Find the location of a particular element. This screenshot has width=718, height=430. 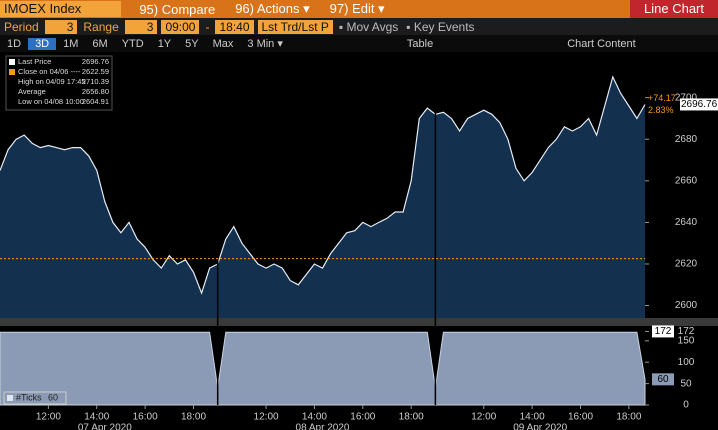

legend-label: Close on 04/06 ---- is located at coordinates (49, 71).